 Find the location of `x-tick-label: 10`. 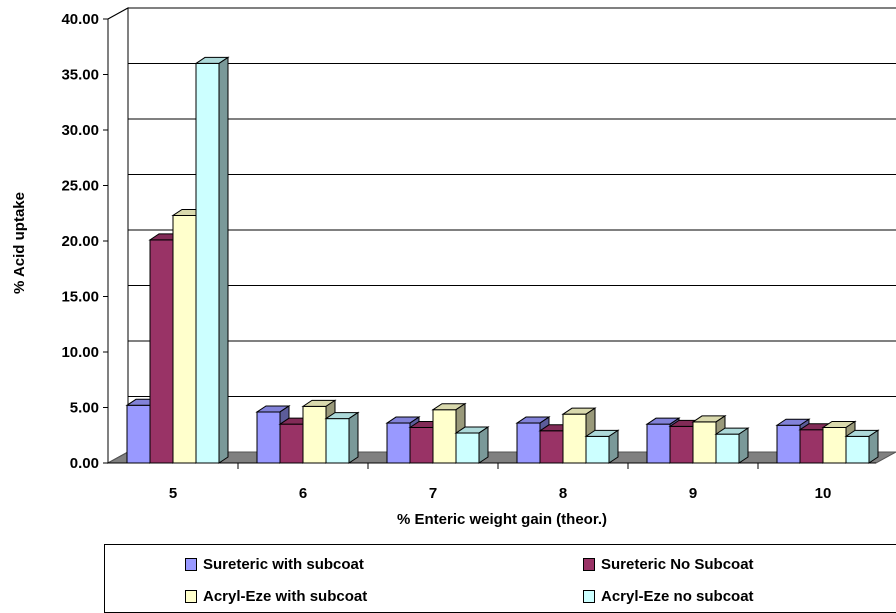

x-tick-label: 10 is located at coordinates (823, 493).